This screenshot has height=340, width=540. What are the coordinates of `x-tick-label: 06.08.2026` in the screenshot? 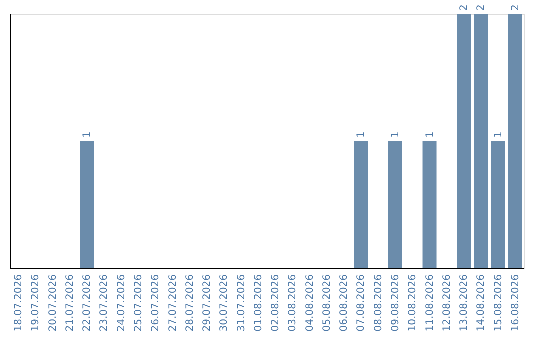 It's located at (344, 303).